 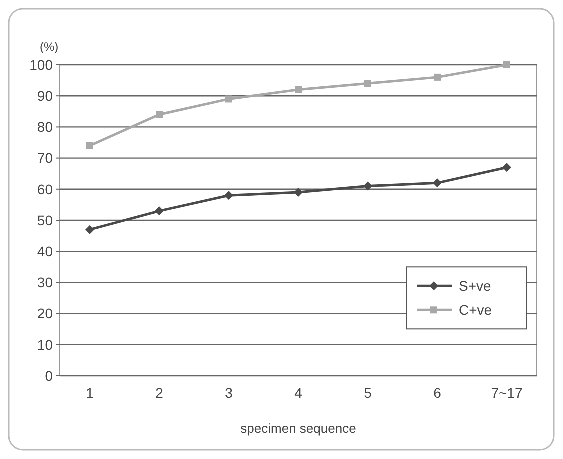 I want to click on legend-label: S+ve, so click(x=475, y=286).